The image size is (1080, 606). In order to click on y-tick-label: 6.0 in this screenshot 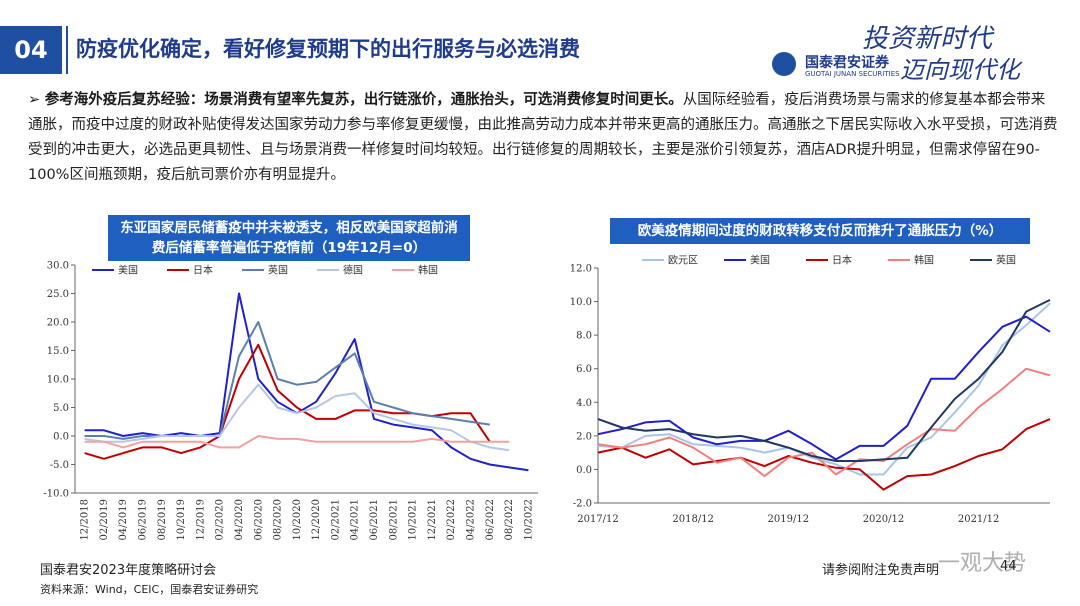, I will do `click(584, 369)`.